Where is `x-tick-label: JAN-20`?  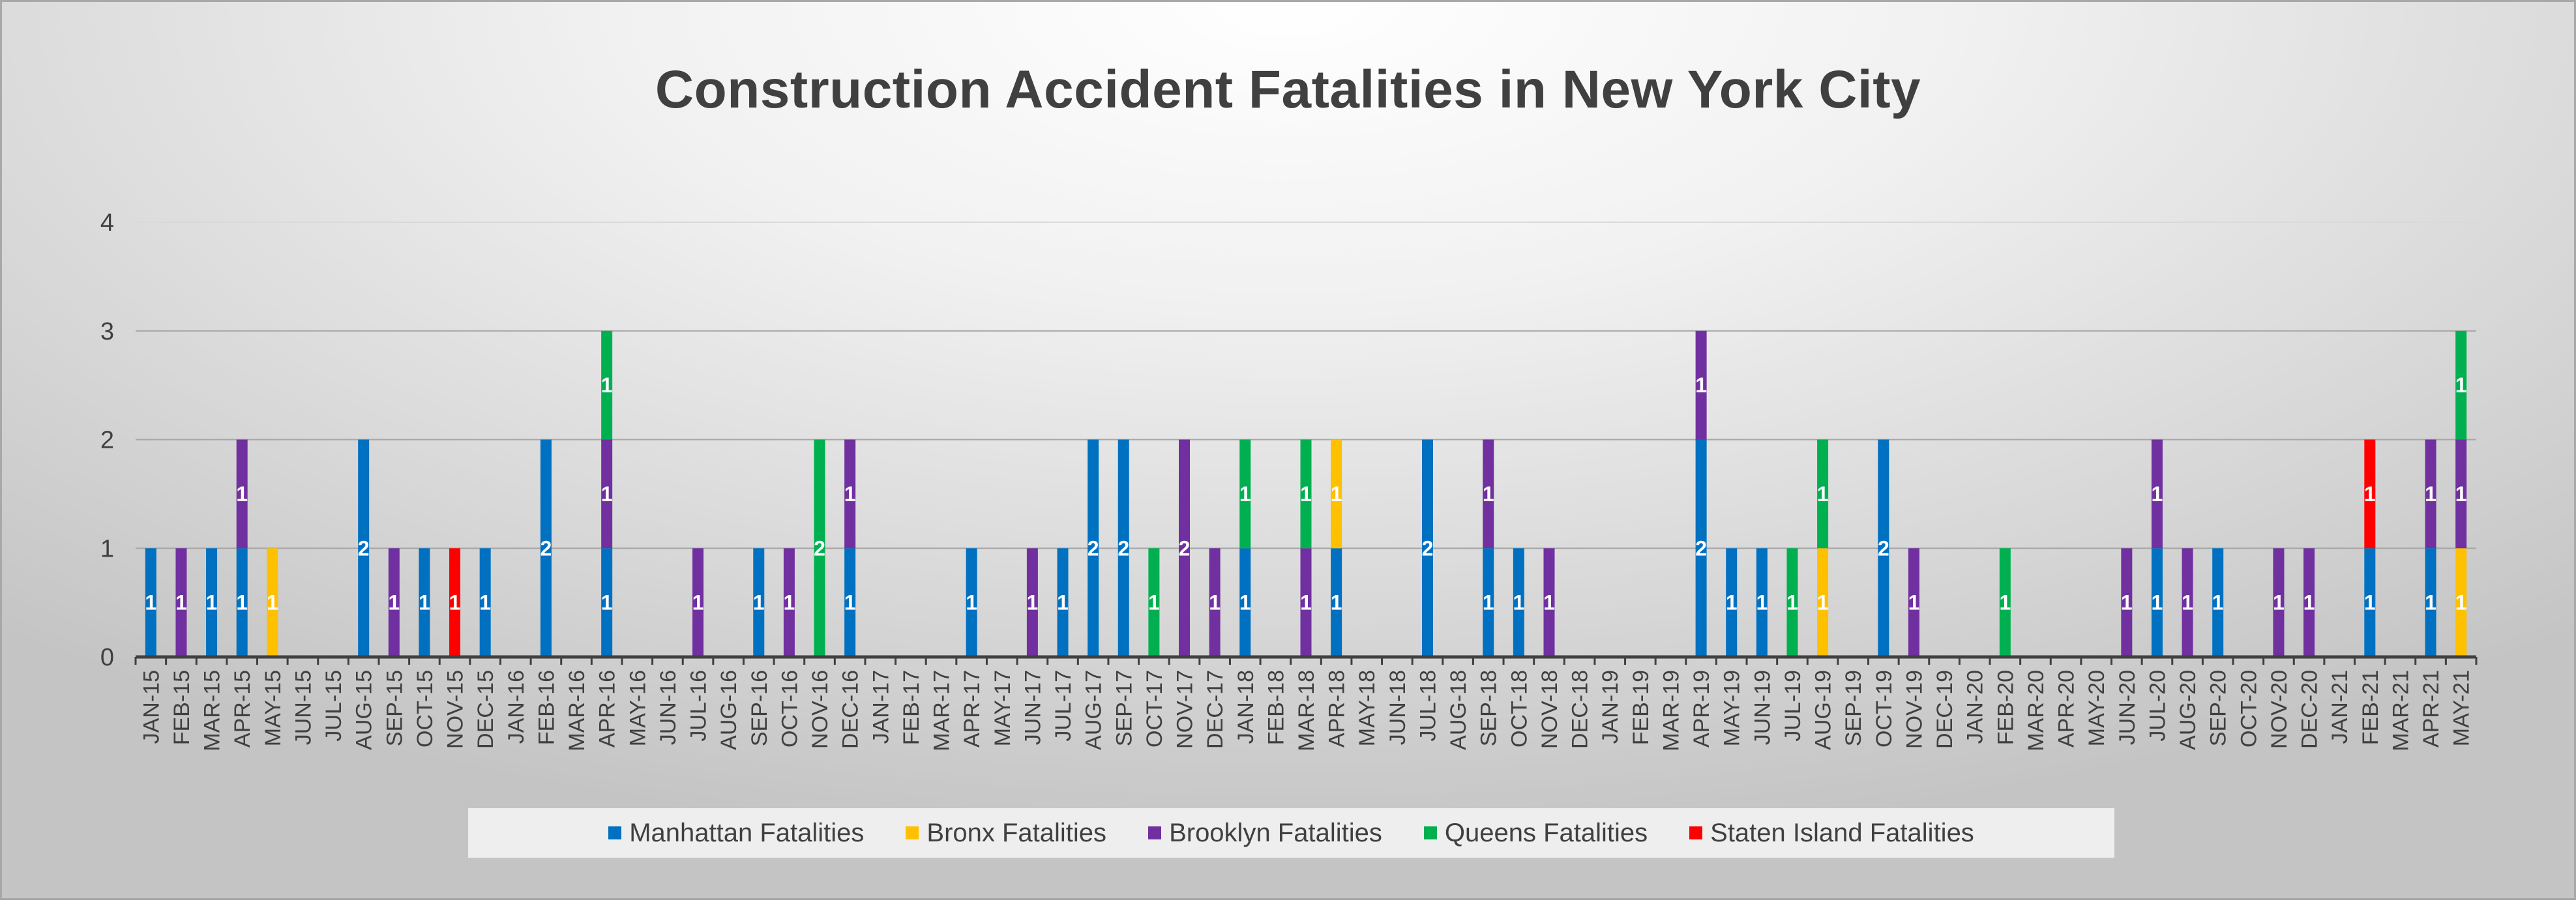
x-tick-label: JAN-20 is located at coordinates (1975, 707).